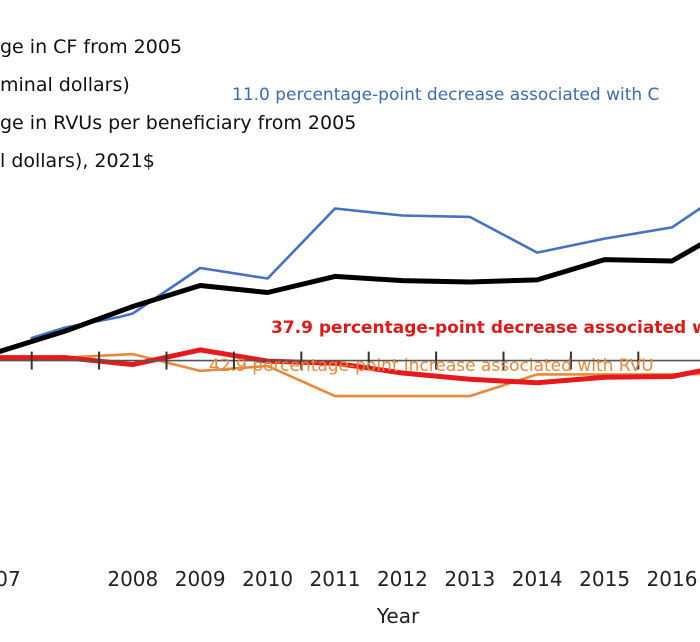  Describe the element at coordinates (132, 579) in the screenshot. I see `x-tick-label: 2008` at that location.